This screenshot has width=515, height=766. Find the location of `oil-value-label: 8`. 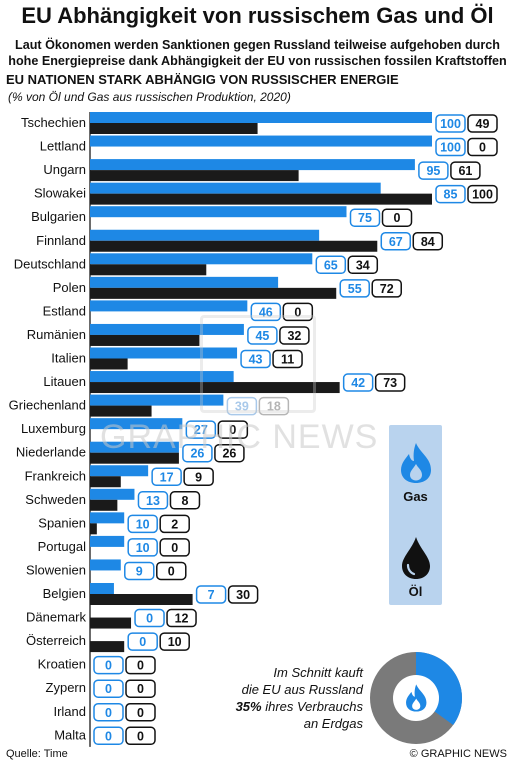

oil-value-label: 8 is located at coordinates (184, 501).